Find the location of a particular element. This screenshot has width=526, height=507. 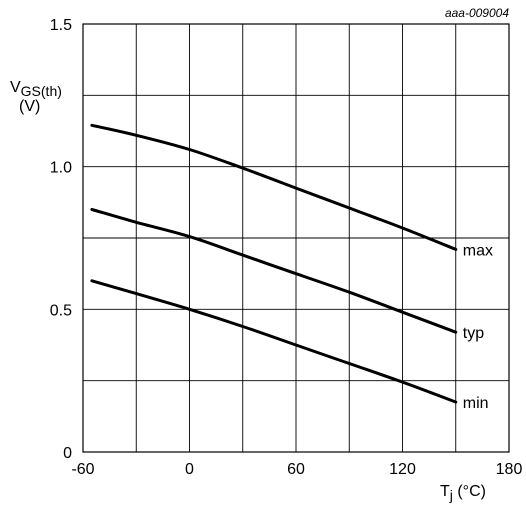

series-label-min: min is located at coordinates (476, 403).